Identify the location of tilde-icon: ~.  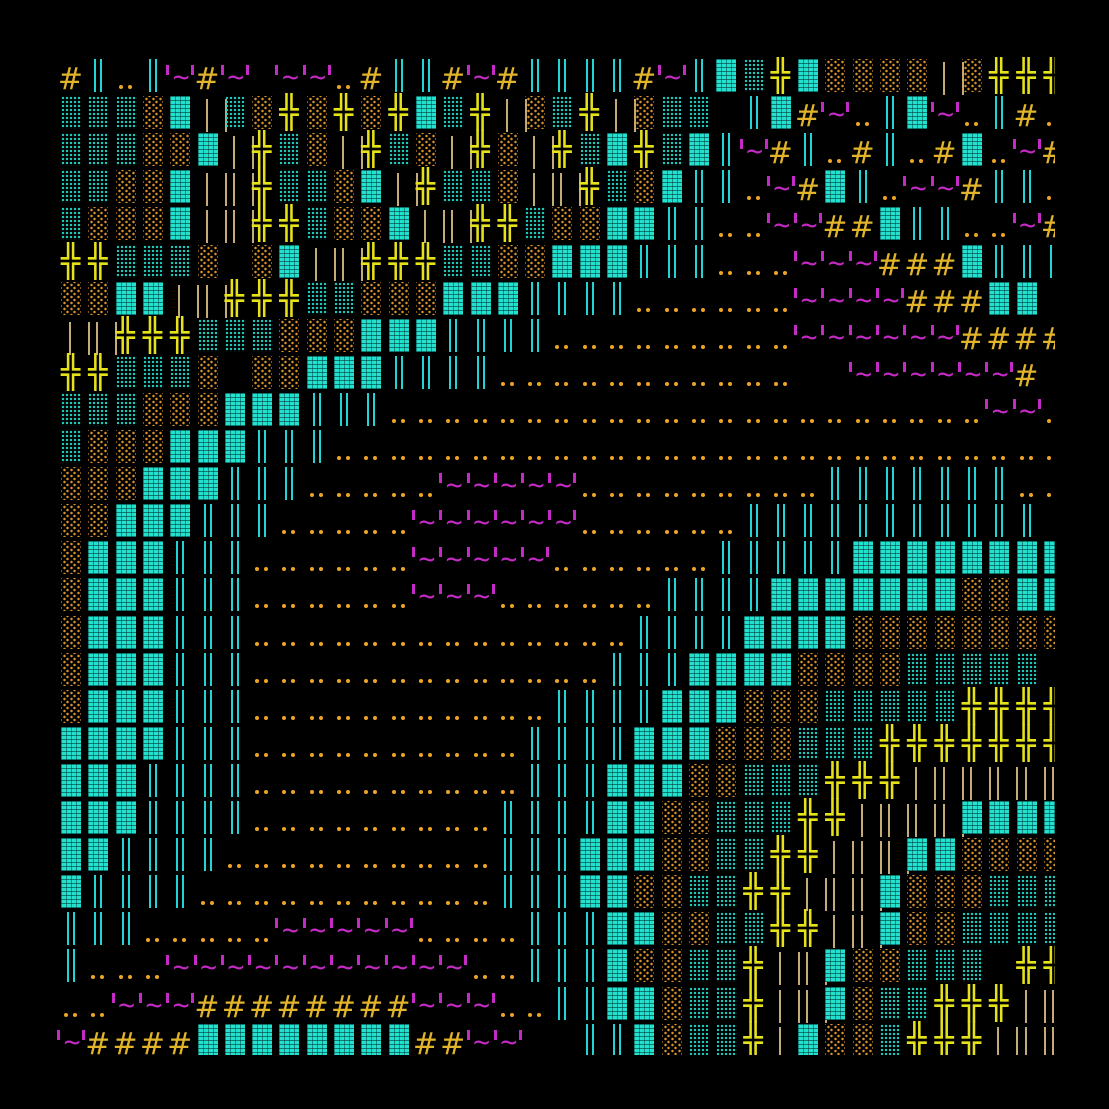
(288, 928).